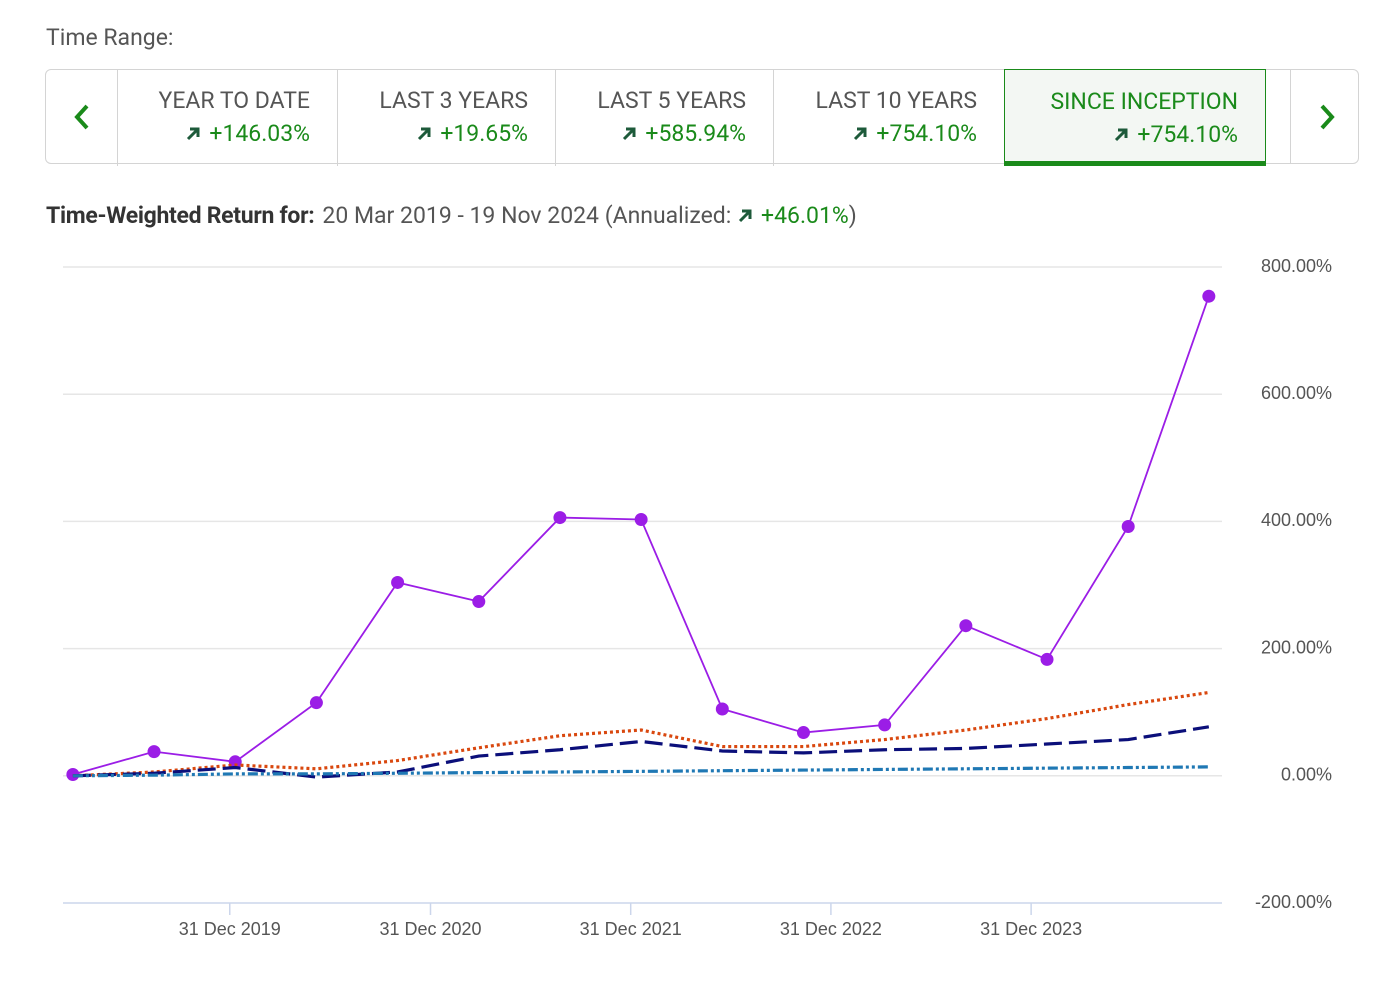 Image resolution: width=1384 pixels, height=994 pixels. What do you see at coordinates (805, 215) in the screenshot?
I see `annualized-value: +46.01%` at bounding box center [805, 215].